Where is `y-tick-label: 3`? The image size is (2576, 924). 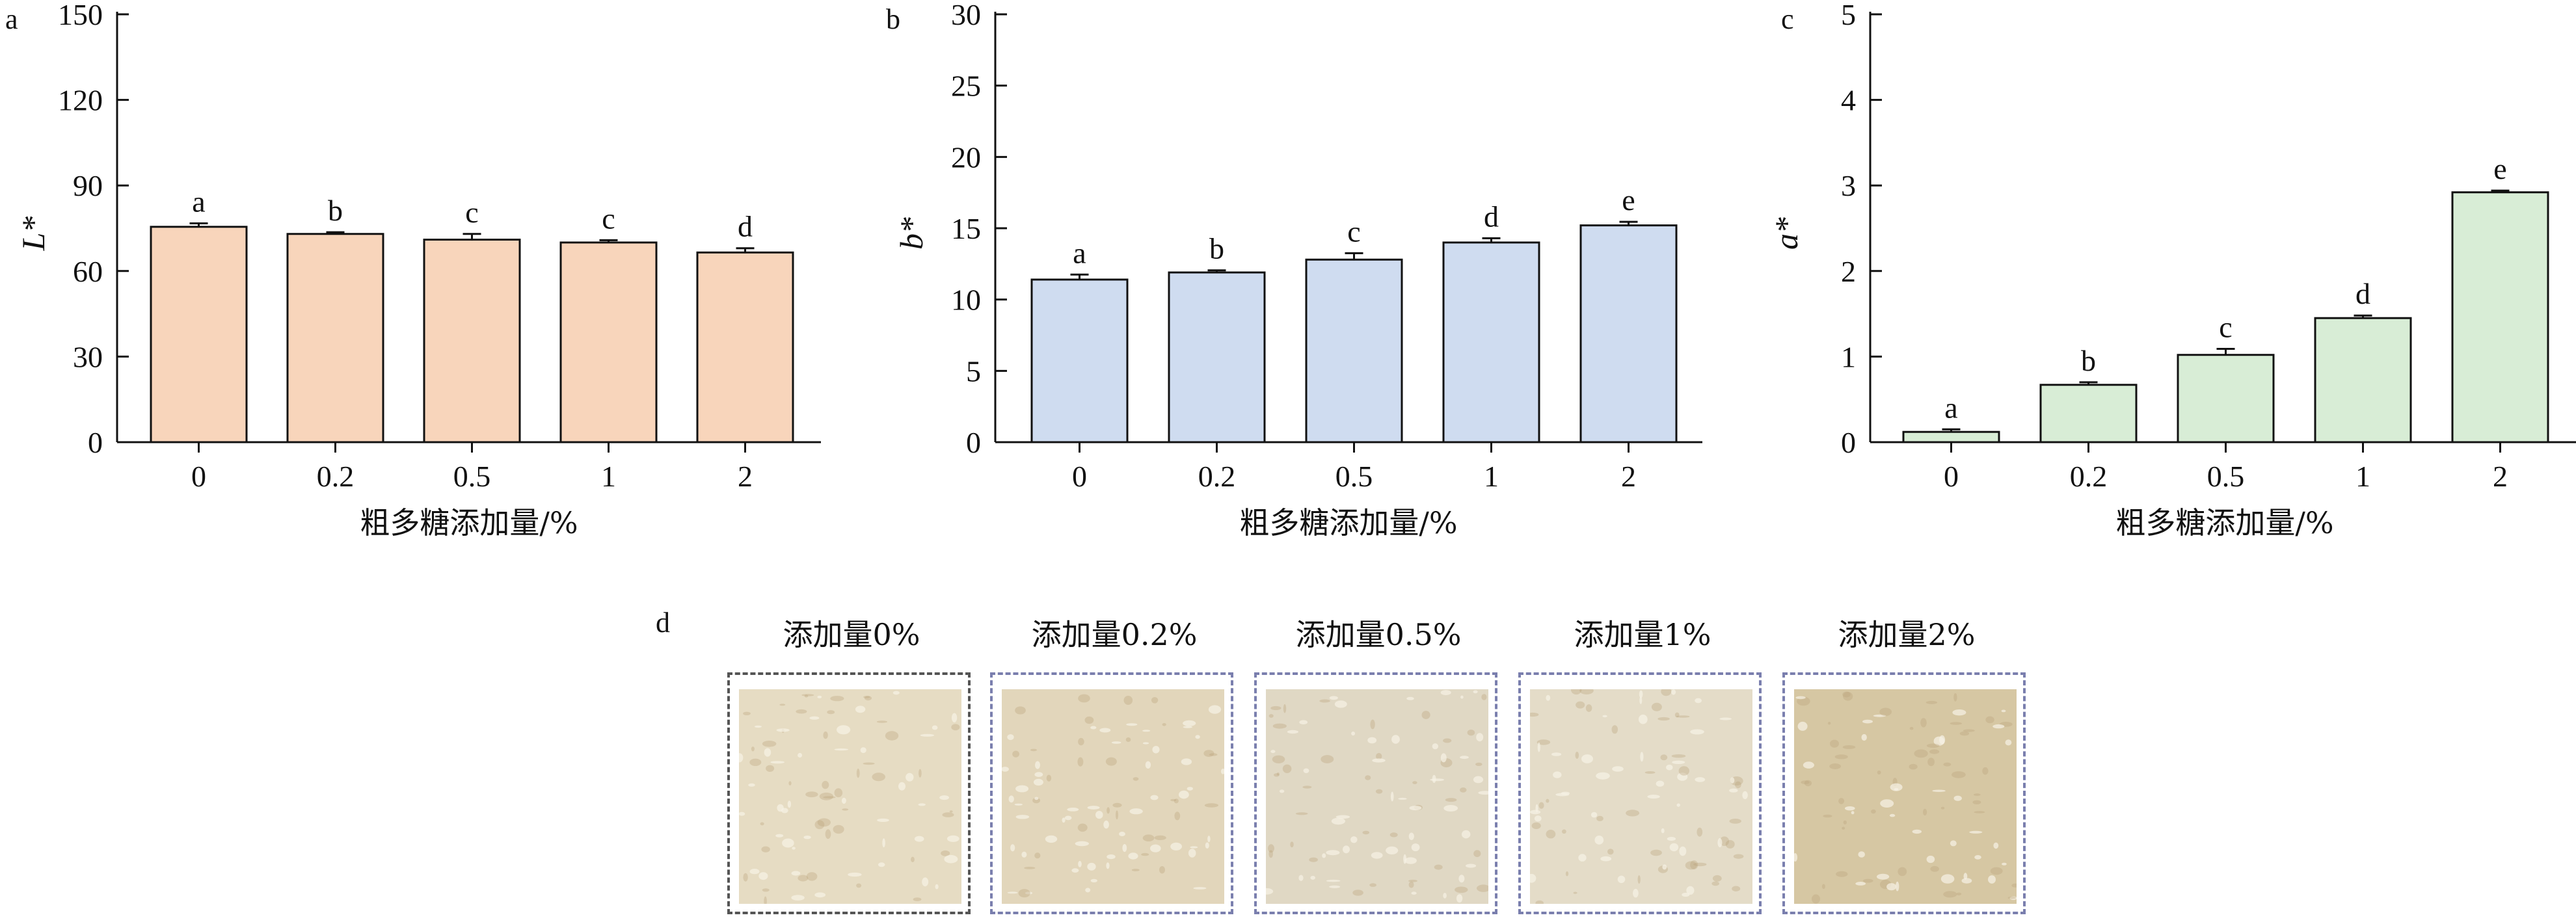
y-tick-label: 3 is located at coordinates (1848, 185).